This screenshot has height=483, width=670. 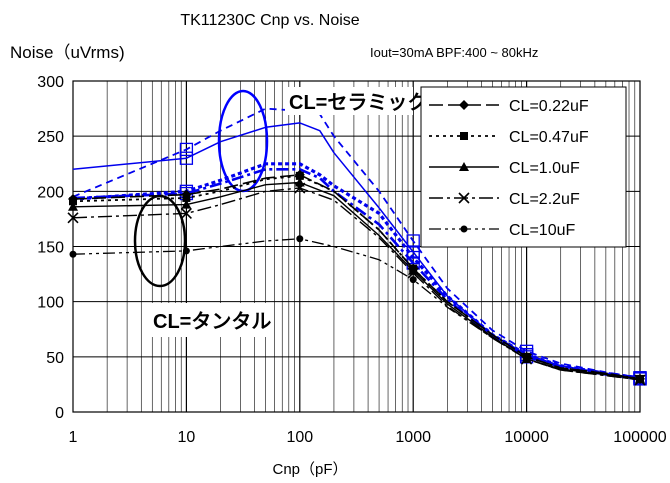 What do you see at coordinates (504, 199) in the screenshot?
I see `legend-entry: CL=2.2uF` at bounding box center [504, 199].